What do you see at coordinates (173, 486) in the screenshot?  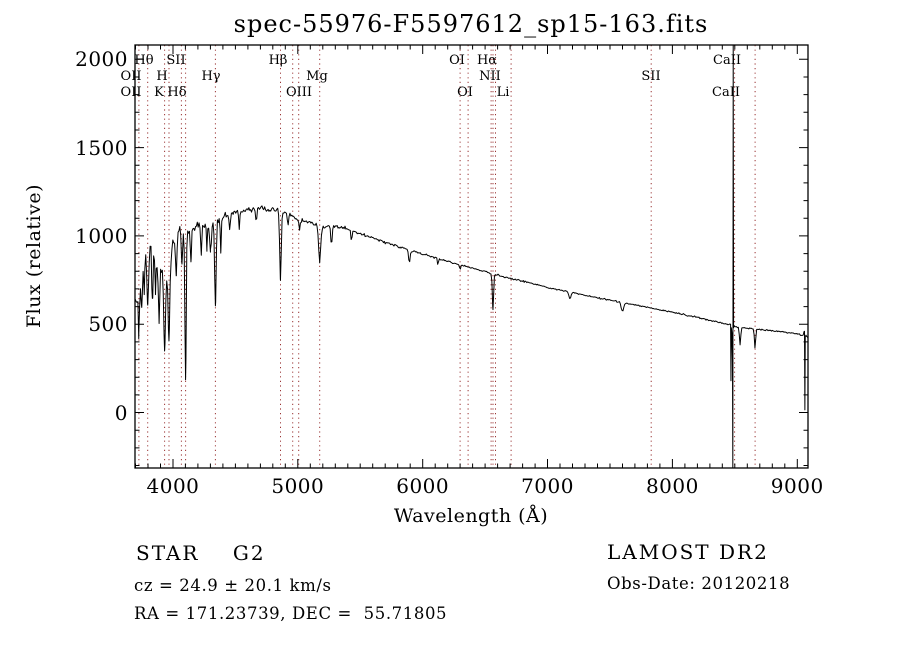 I see `x-tick-label: 4000` at bounding box center [173, 486].